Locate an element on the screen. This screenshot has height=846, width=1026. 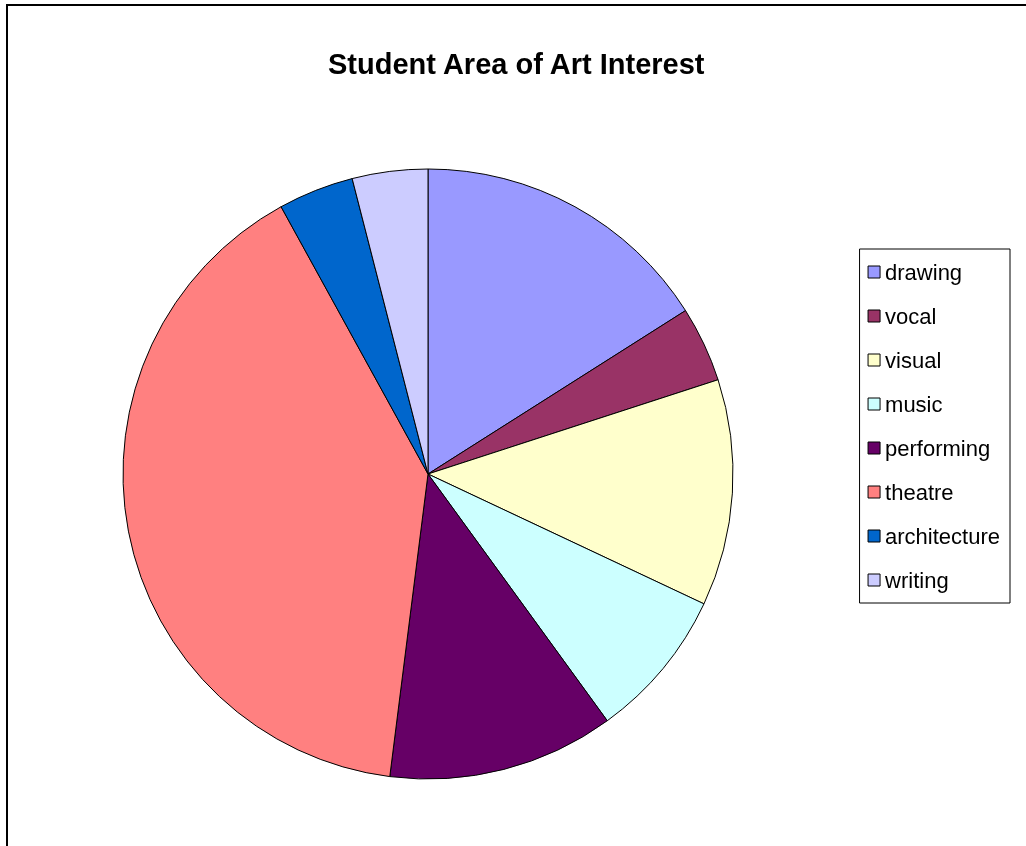
legend-label: drawing is located at coordinates (924, 272).